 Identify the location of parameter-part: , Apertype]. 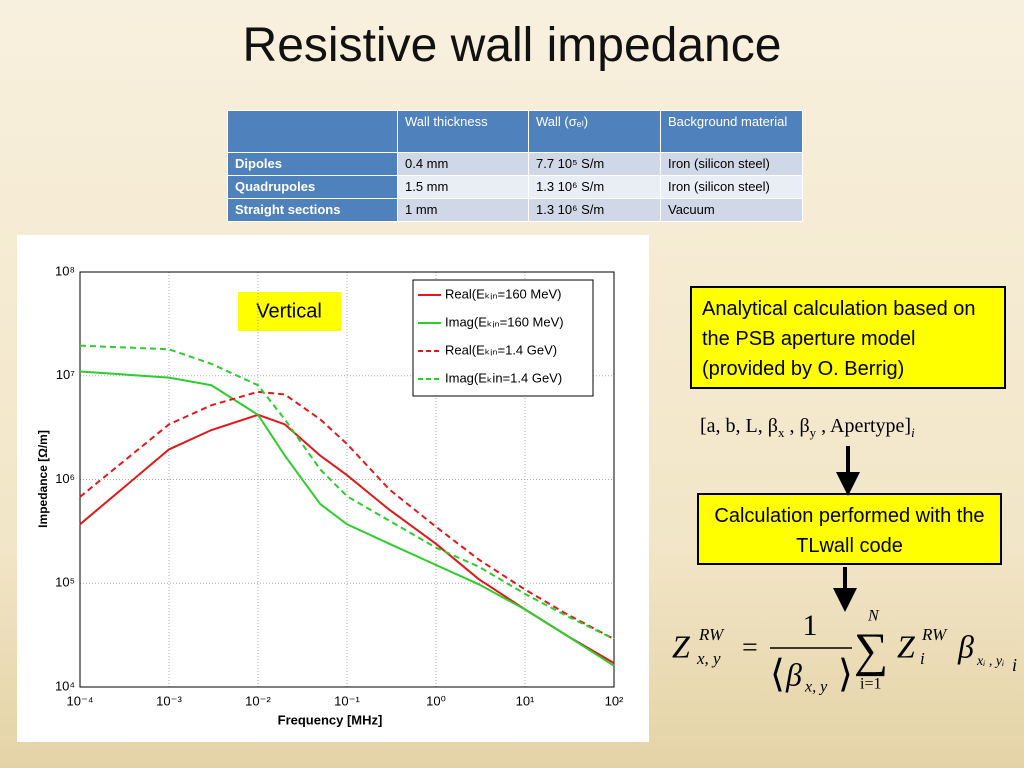
(864, 426).